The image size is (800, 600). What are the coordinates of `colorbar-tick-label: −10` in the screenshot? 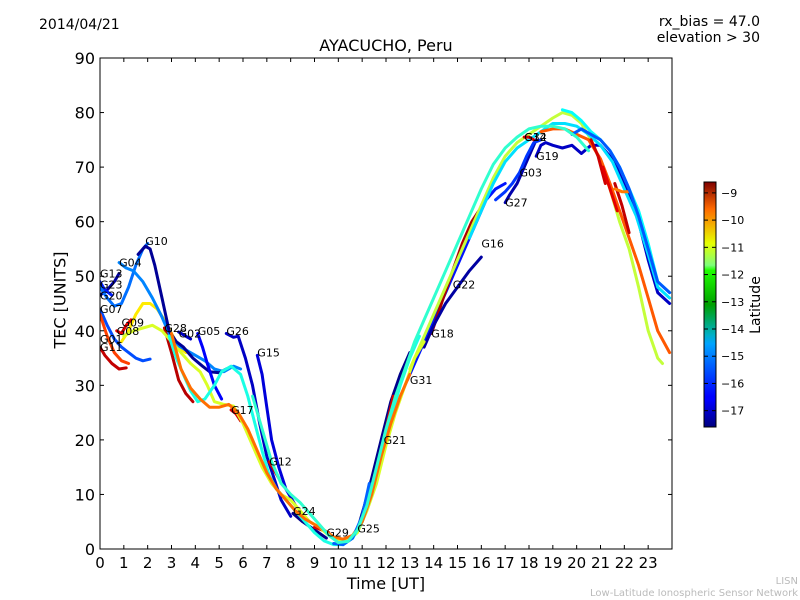 It's located at (732, 220).